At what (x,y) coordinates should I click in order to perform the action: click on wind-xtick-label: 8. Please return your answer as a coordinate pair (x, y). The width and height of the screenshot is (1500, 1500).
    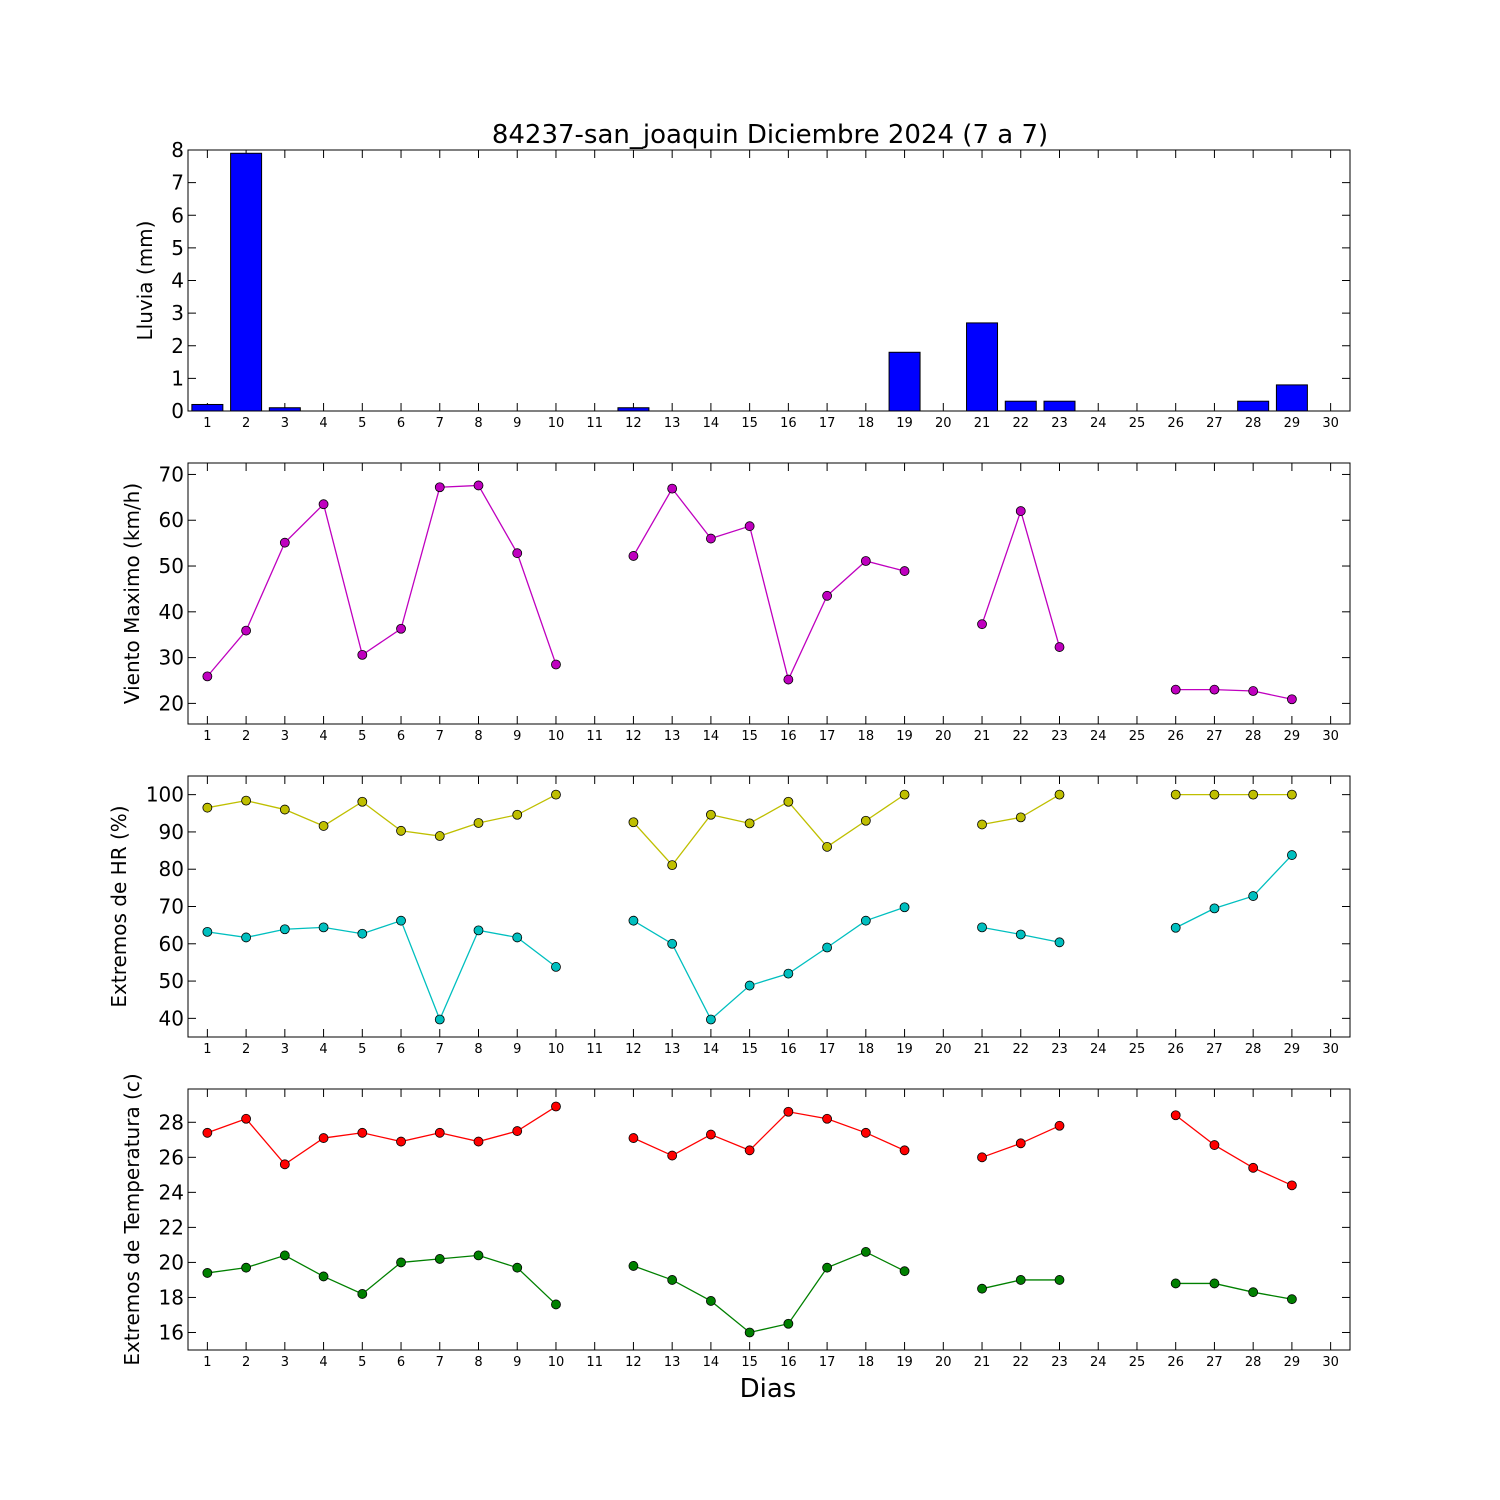
    Looking at the image, I should click on (478, 736).